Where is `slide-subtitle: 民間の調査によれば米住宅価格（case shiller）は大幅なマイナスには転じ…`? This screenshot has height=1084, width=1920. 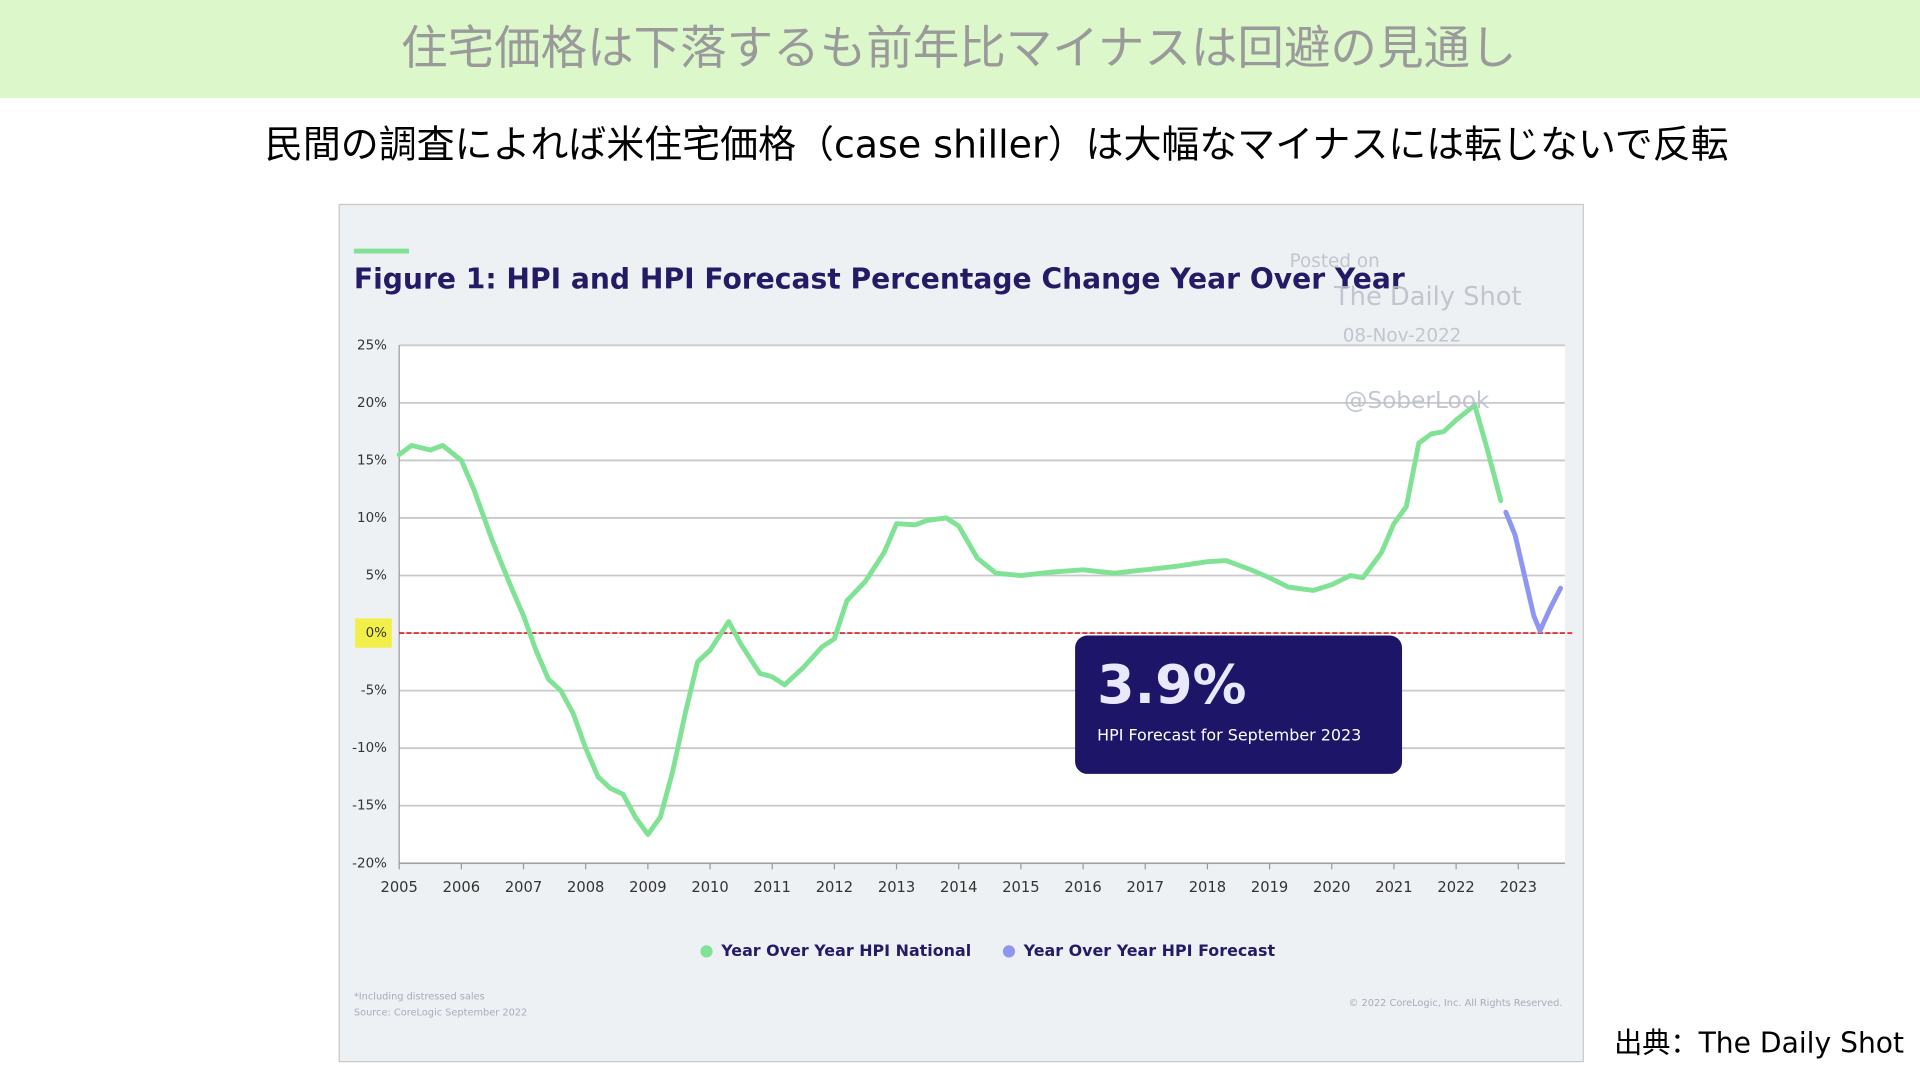 slide-subtitle: 民間の調査によれば米住宅価格（case shiller）は大幅なマイナスには転じ… is located at coordinates (997, 144).